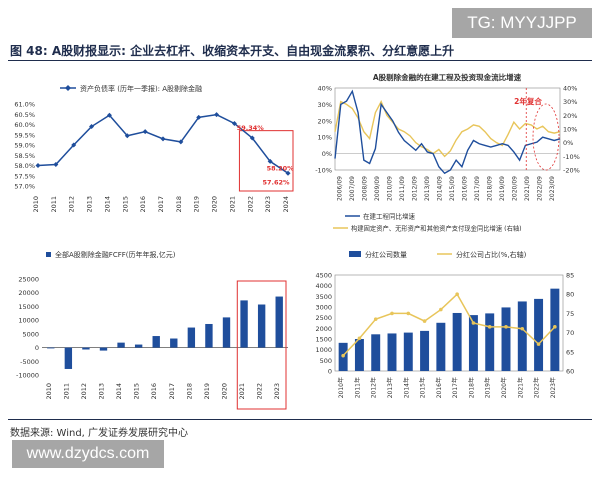 Image resolution: width=600 pixels, height=480 pixels. I want to click on x-tick-label: 2020/09, so click(514, 188).